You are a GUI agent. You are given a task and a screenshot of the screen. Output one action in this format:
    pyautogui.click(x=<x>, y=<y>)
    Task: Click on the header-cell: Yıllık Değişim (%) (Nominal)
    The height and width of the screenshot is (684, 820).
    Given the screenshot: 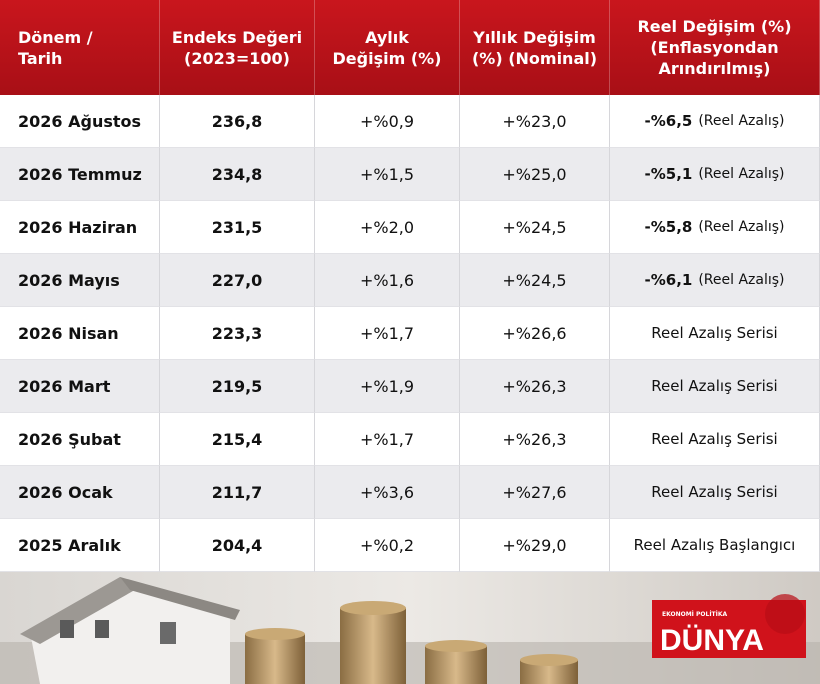 What is the action you would take?
    pyautogui.click(x=535, y=47)
    